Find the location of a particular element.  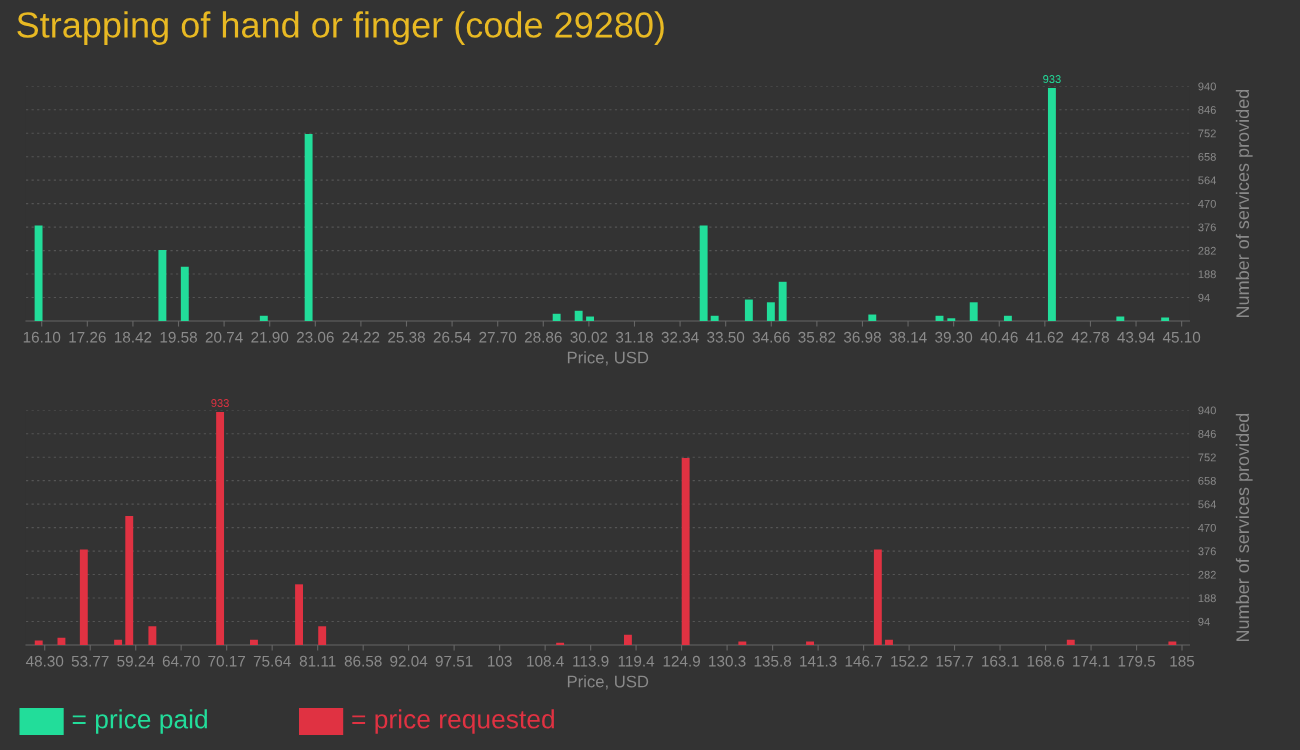

x-tick-label: 19.58 is located at coordinates (178, 337).